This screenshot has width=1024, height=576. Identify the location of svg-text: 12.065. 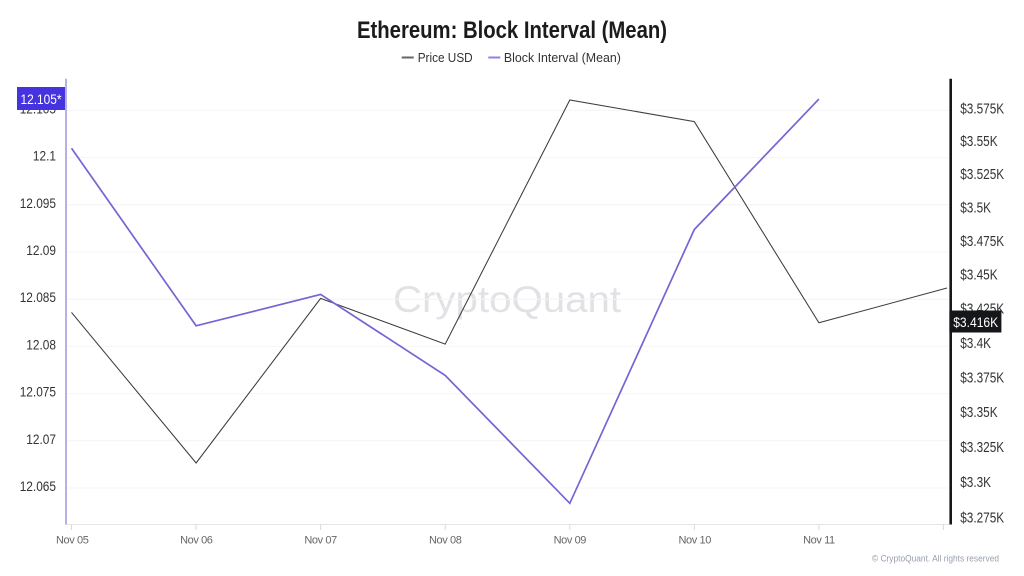
(38, 486).